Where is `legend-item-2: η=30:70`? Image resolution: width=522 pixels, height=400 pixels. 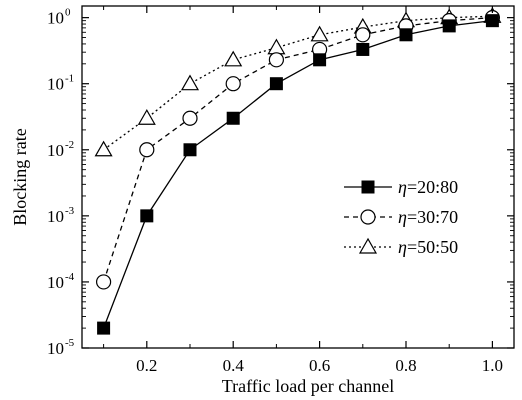 legend-item-2: η=30:70 is located at coordinates (401, 217).